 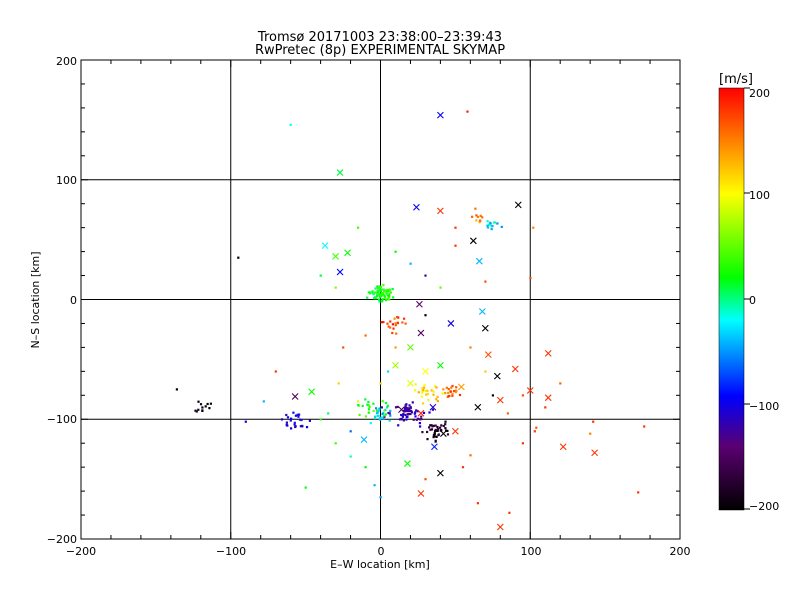 What do you see at coordinates (680, 551) in the screenshot?
I see `x-tick-label: 200` at bounding box center [680, 551].